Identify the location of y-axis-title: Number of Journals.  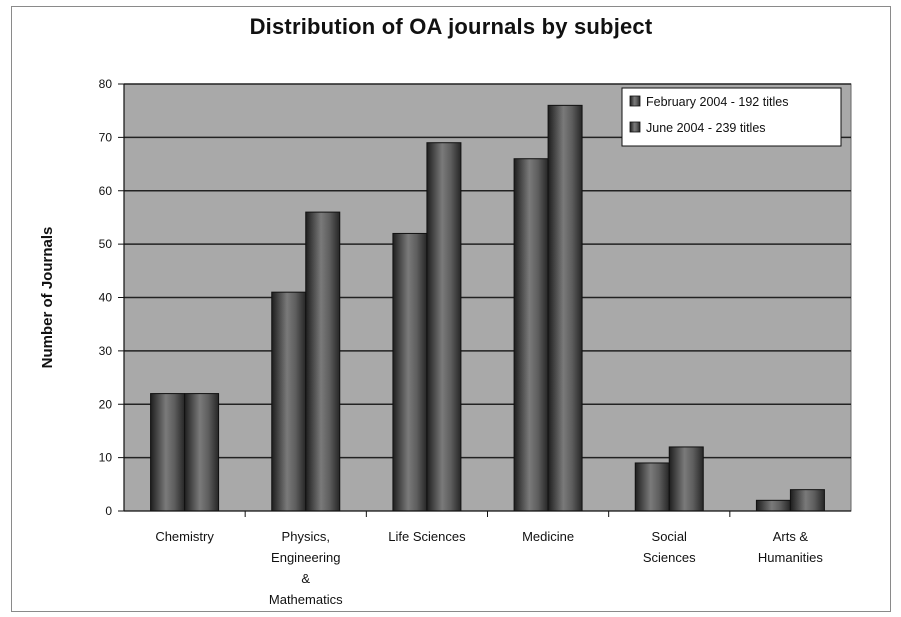
(47, 298).